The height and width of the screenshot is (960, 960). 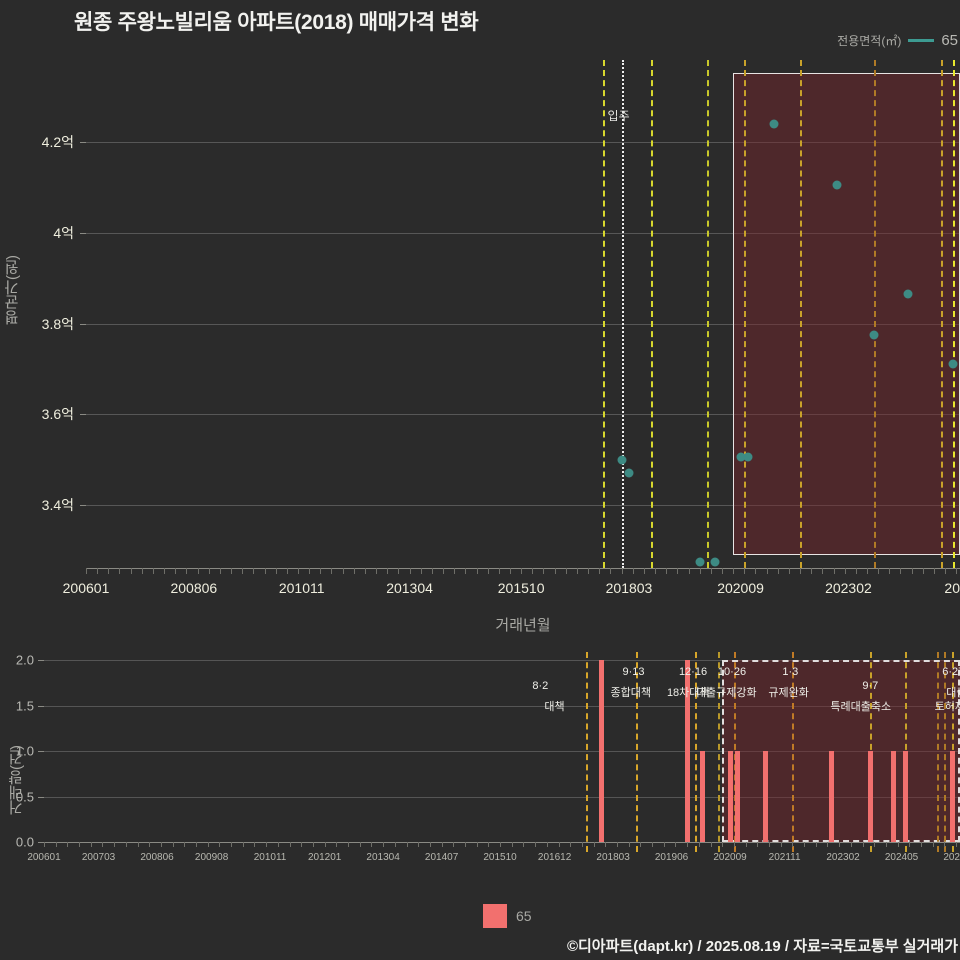 What do you see at coordinates (44, 857) in the screenshot?
I see `x-tick-label: 200601` at bounding box center [44, 857].